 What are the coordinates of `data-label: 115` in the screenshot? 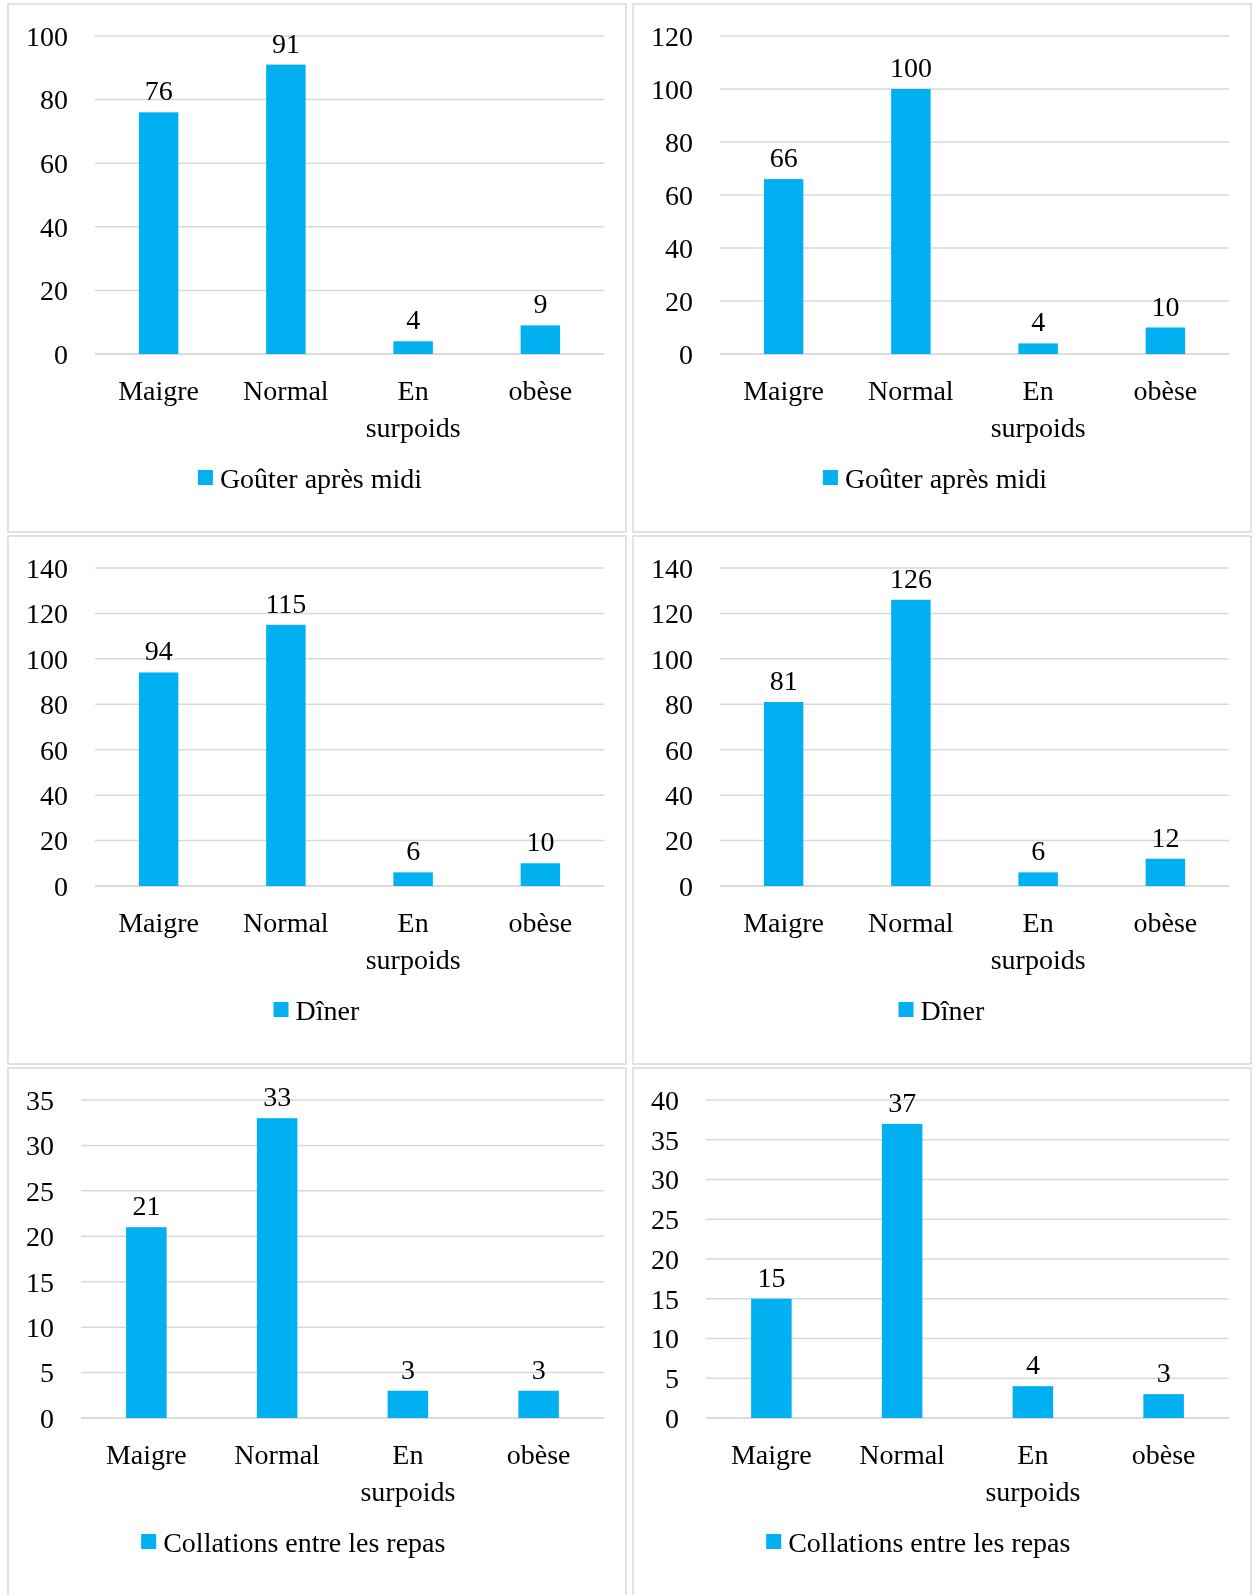 It's located at (286, 603).